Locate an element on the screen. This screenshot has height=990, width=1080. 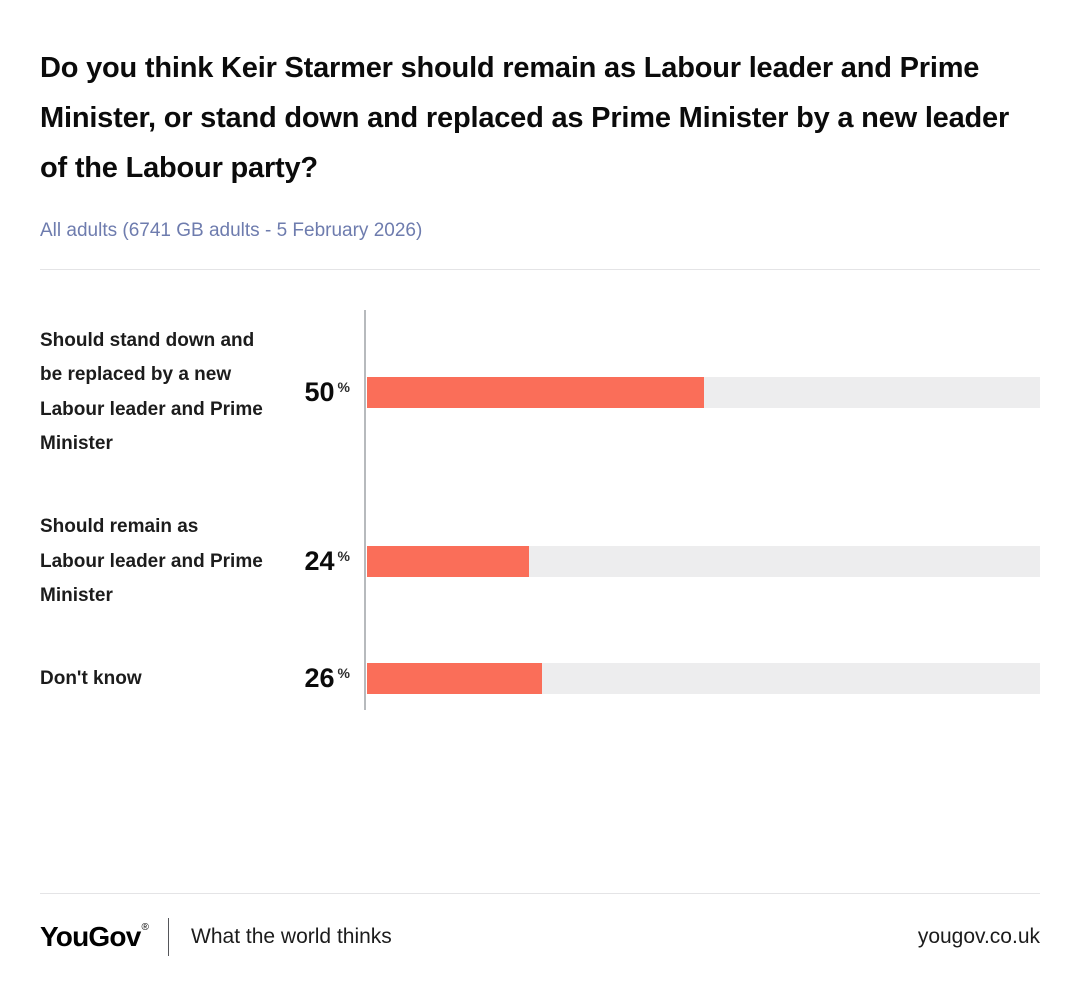
footer-divider is located at coordinates (540, 893).